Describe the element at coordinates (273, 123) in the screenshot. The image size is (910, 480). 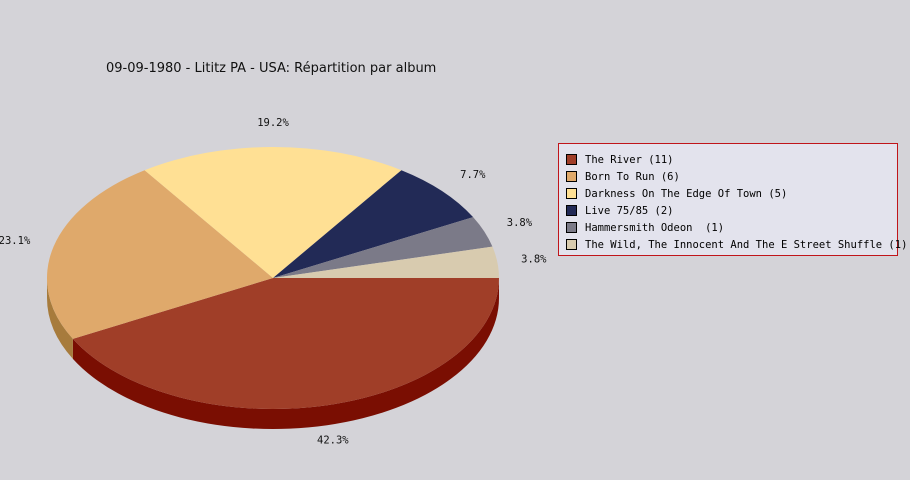
I see `pie-percent-label-2: 19.2%` at that location.